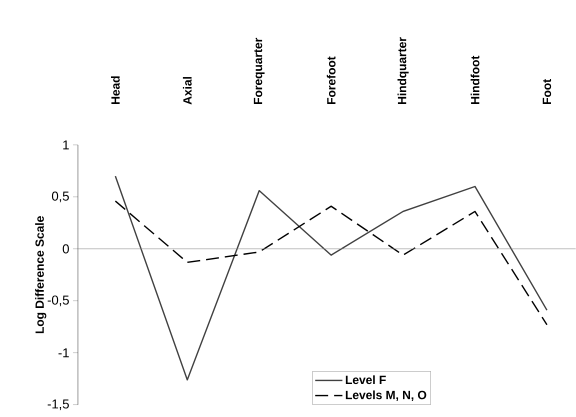 The image size is (576, 417). What do you see at coordinates (259, 71) in the screenshot?
I see `x-tick-label: Forequarter` at bounding box center [259, 71].